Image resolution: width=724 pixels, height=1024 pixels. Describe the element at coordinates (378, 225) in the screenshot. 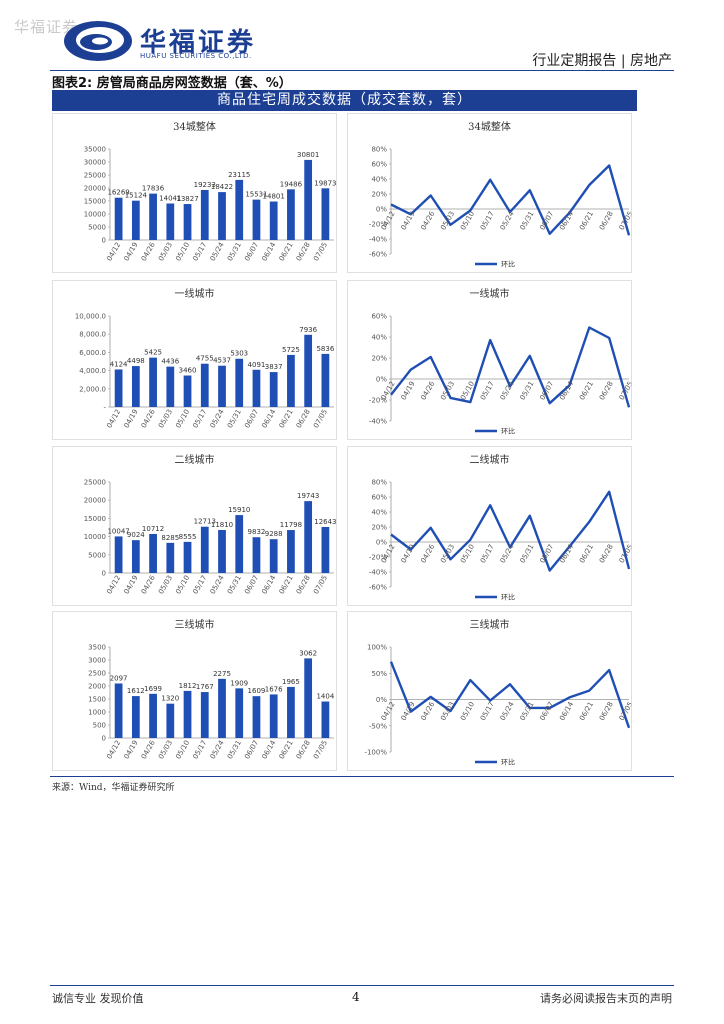

I see `y-tick-label: -20%` at that location.